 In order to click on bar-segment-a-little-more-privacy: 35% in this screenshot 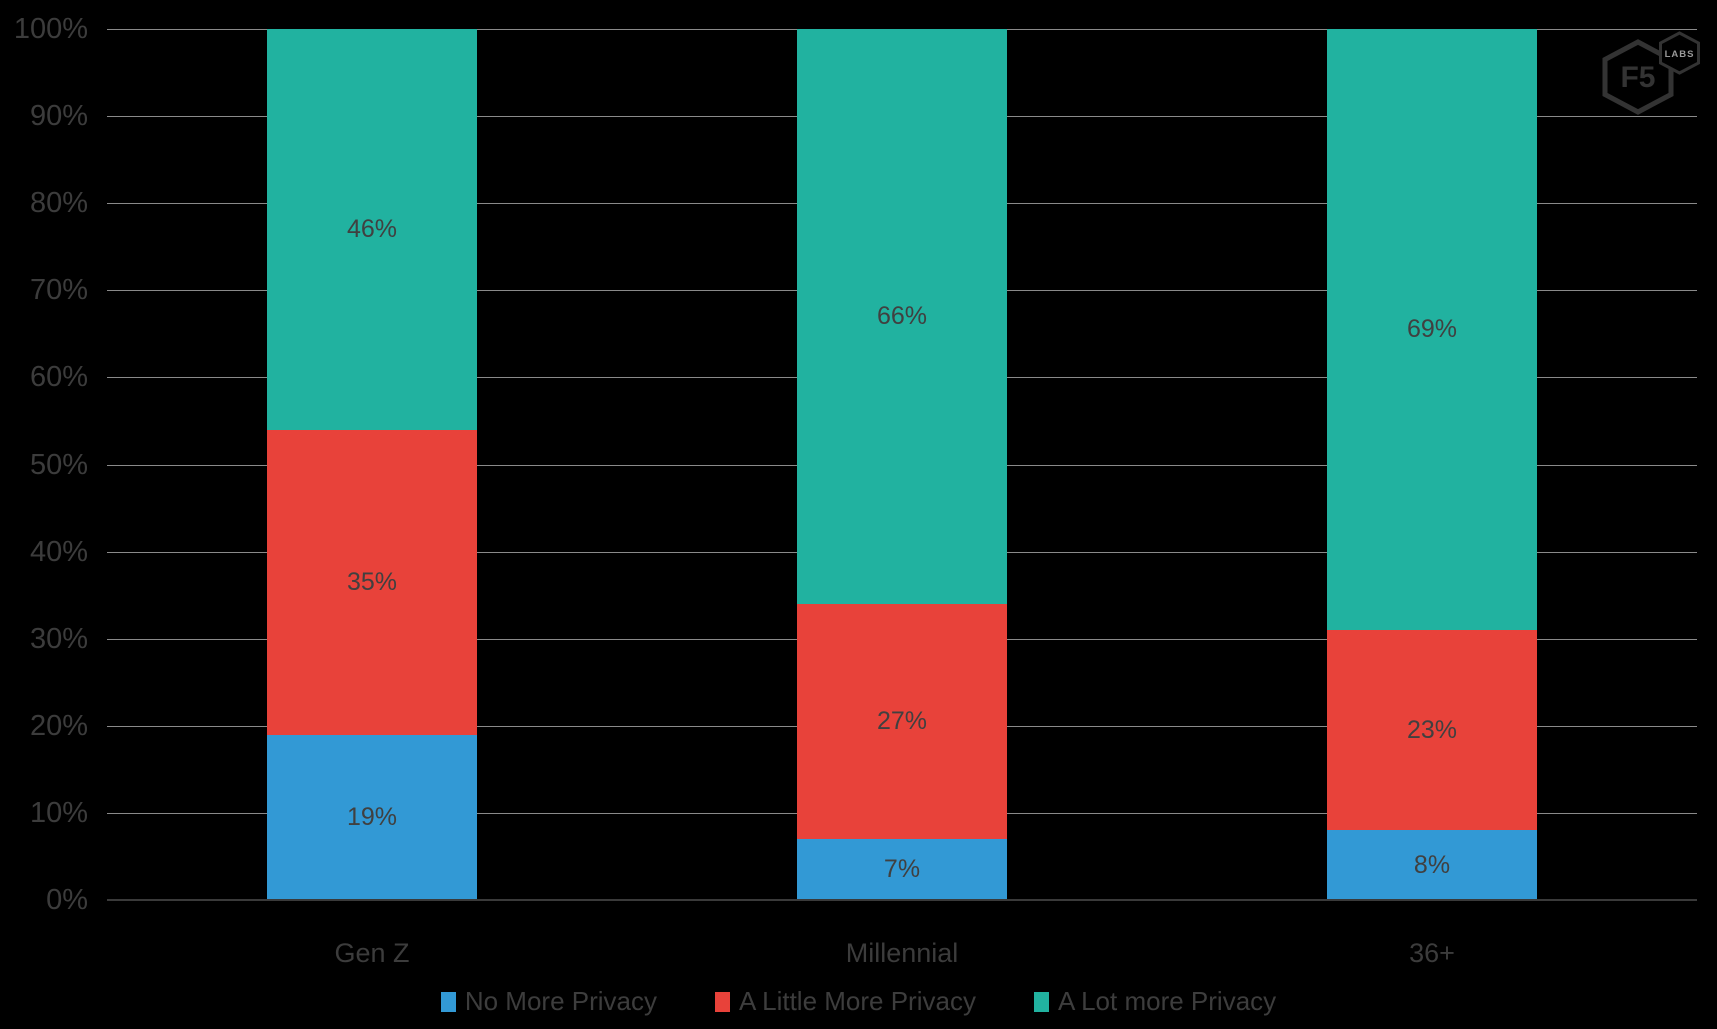, I will do `click(372, 582)`.